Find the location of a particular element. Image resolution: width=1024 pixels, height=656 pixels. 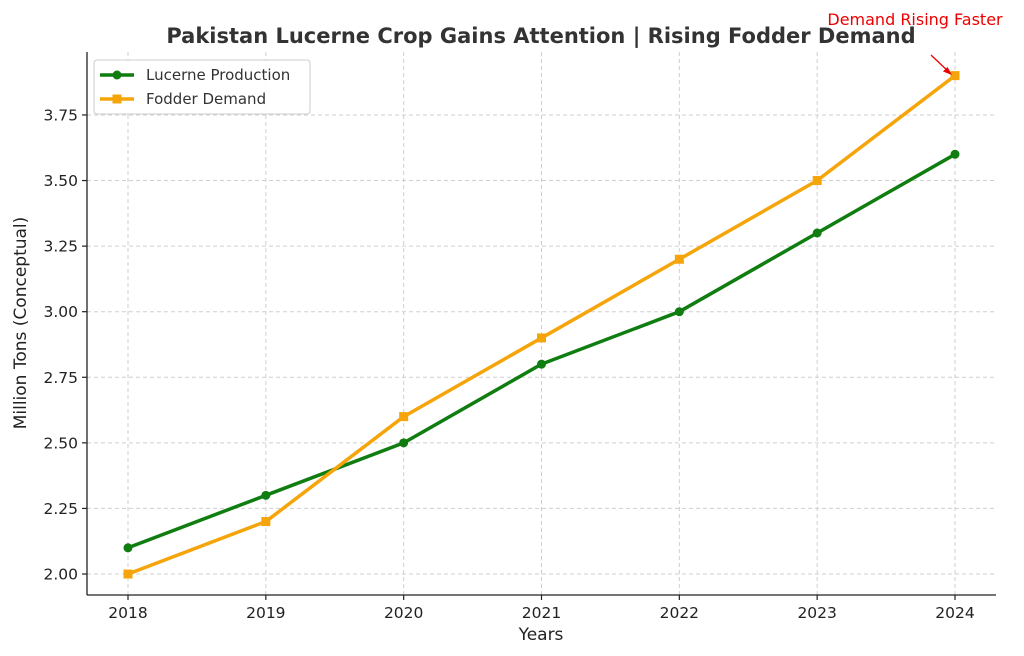

x-ticks: 2018 2019 2020 2021 2022 2023 2024 is located at coordinates (541, 608).